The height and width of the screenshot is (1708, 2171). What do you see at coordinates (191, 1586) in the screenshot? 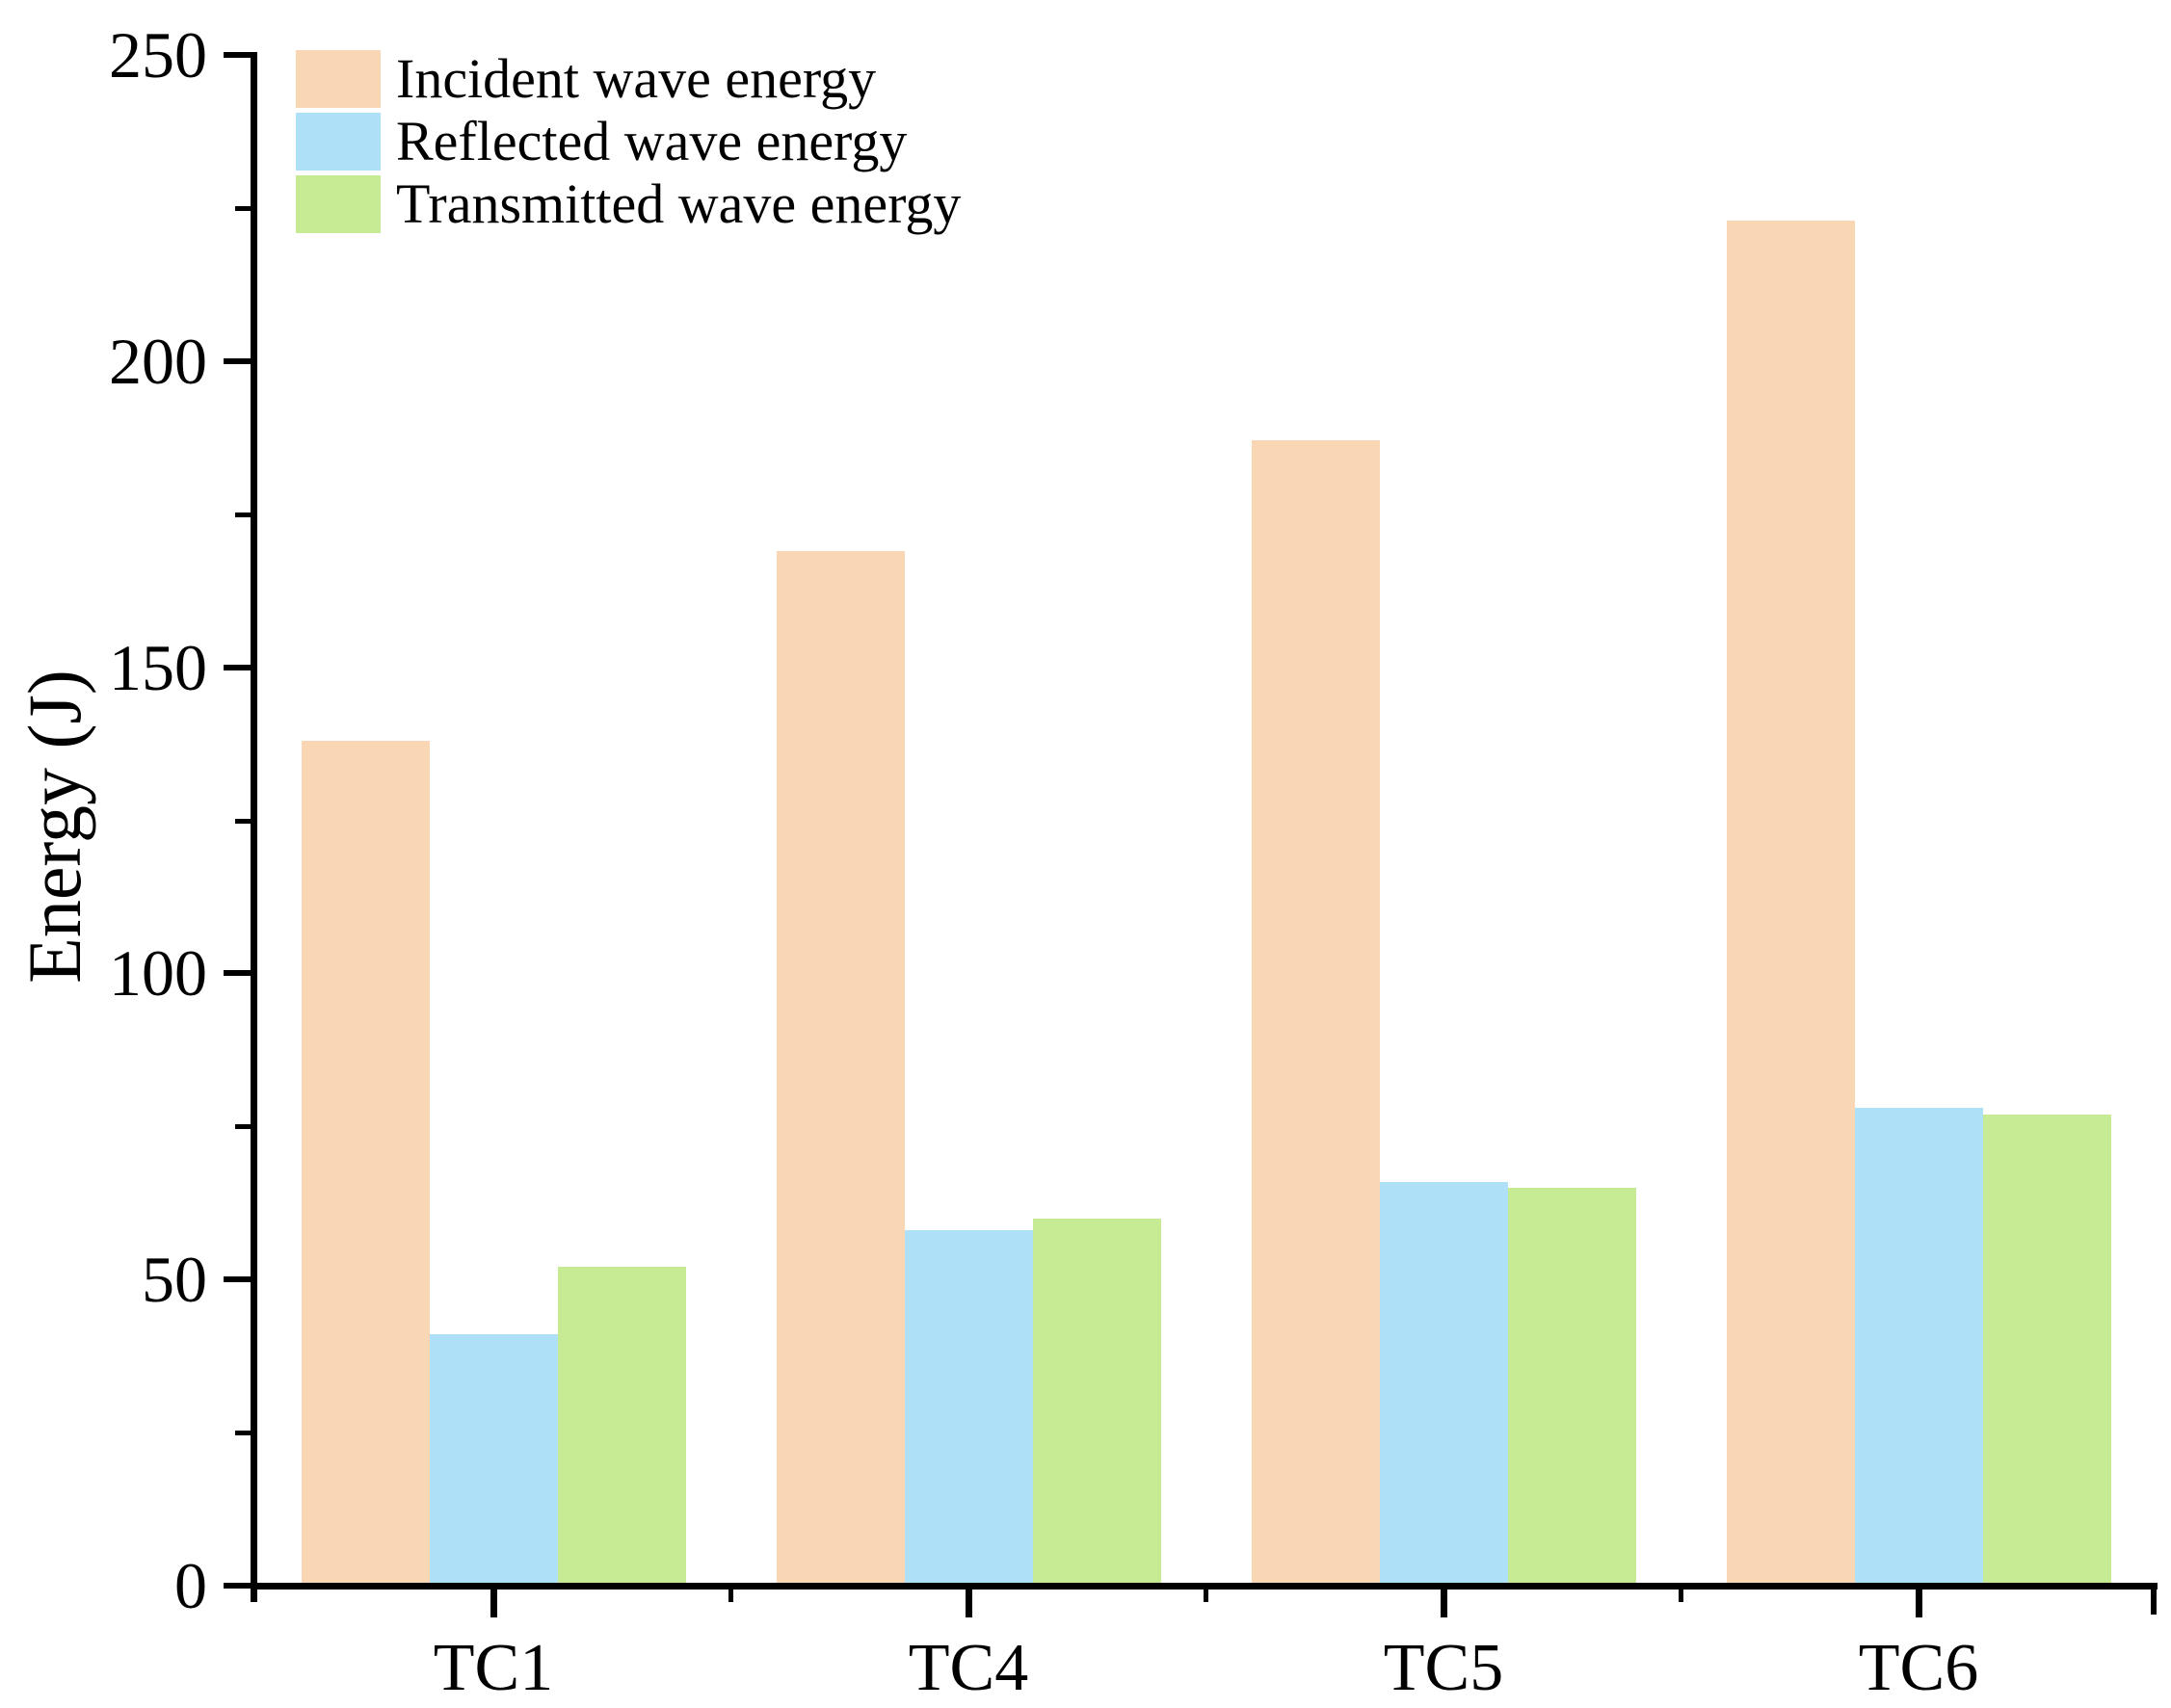
I see `y-tick-label-0: 0` at bounding box center [191, 1586].